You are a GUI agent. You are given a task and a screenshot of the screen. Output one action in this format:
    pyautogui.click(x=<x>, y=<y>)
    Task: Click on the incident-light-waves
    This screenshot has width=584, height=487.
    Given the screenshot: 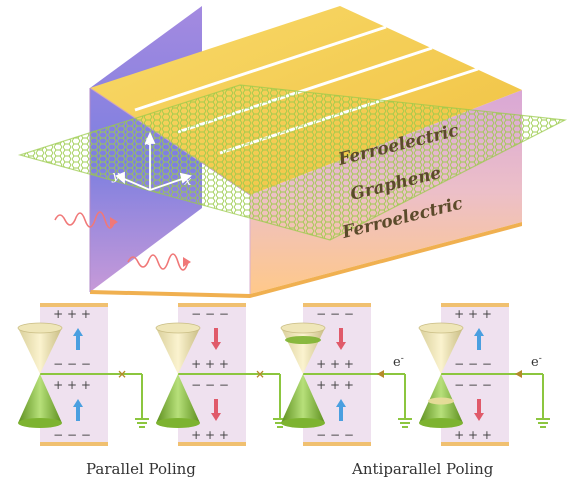 What is the action you would take?
    pyautogui.click(x=121, y=241)
    